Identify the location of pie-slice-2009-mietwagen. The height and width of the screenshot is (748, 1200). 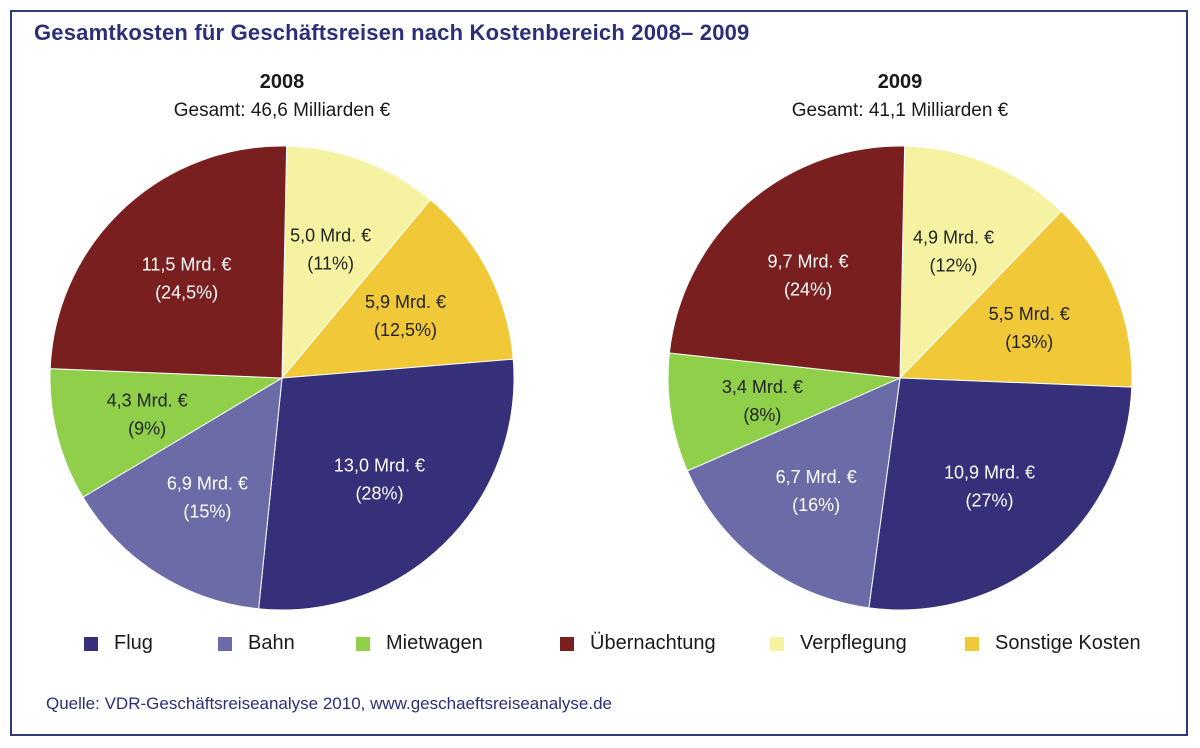
(784, 412).